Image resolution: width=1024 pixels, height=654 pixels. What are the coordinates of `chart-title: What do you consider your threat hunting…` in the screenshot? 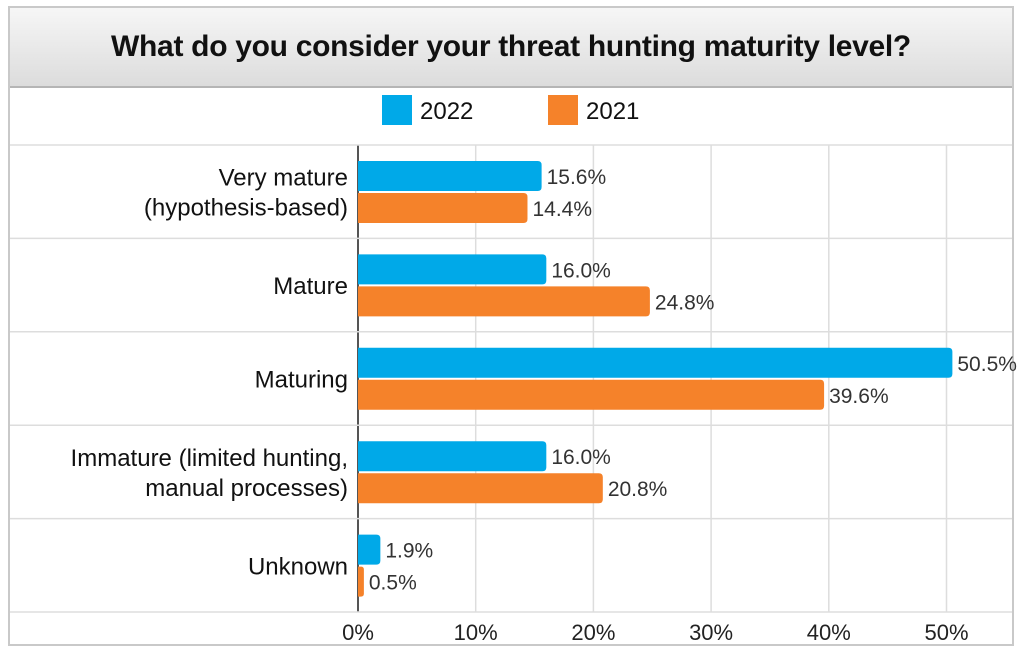 It's located at (511, 46).